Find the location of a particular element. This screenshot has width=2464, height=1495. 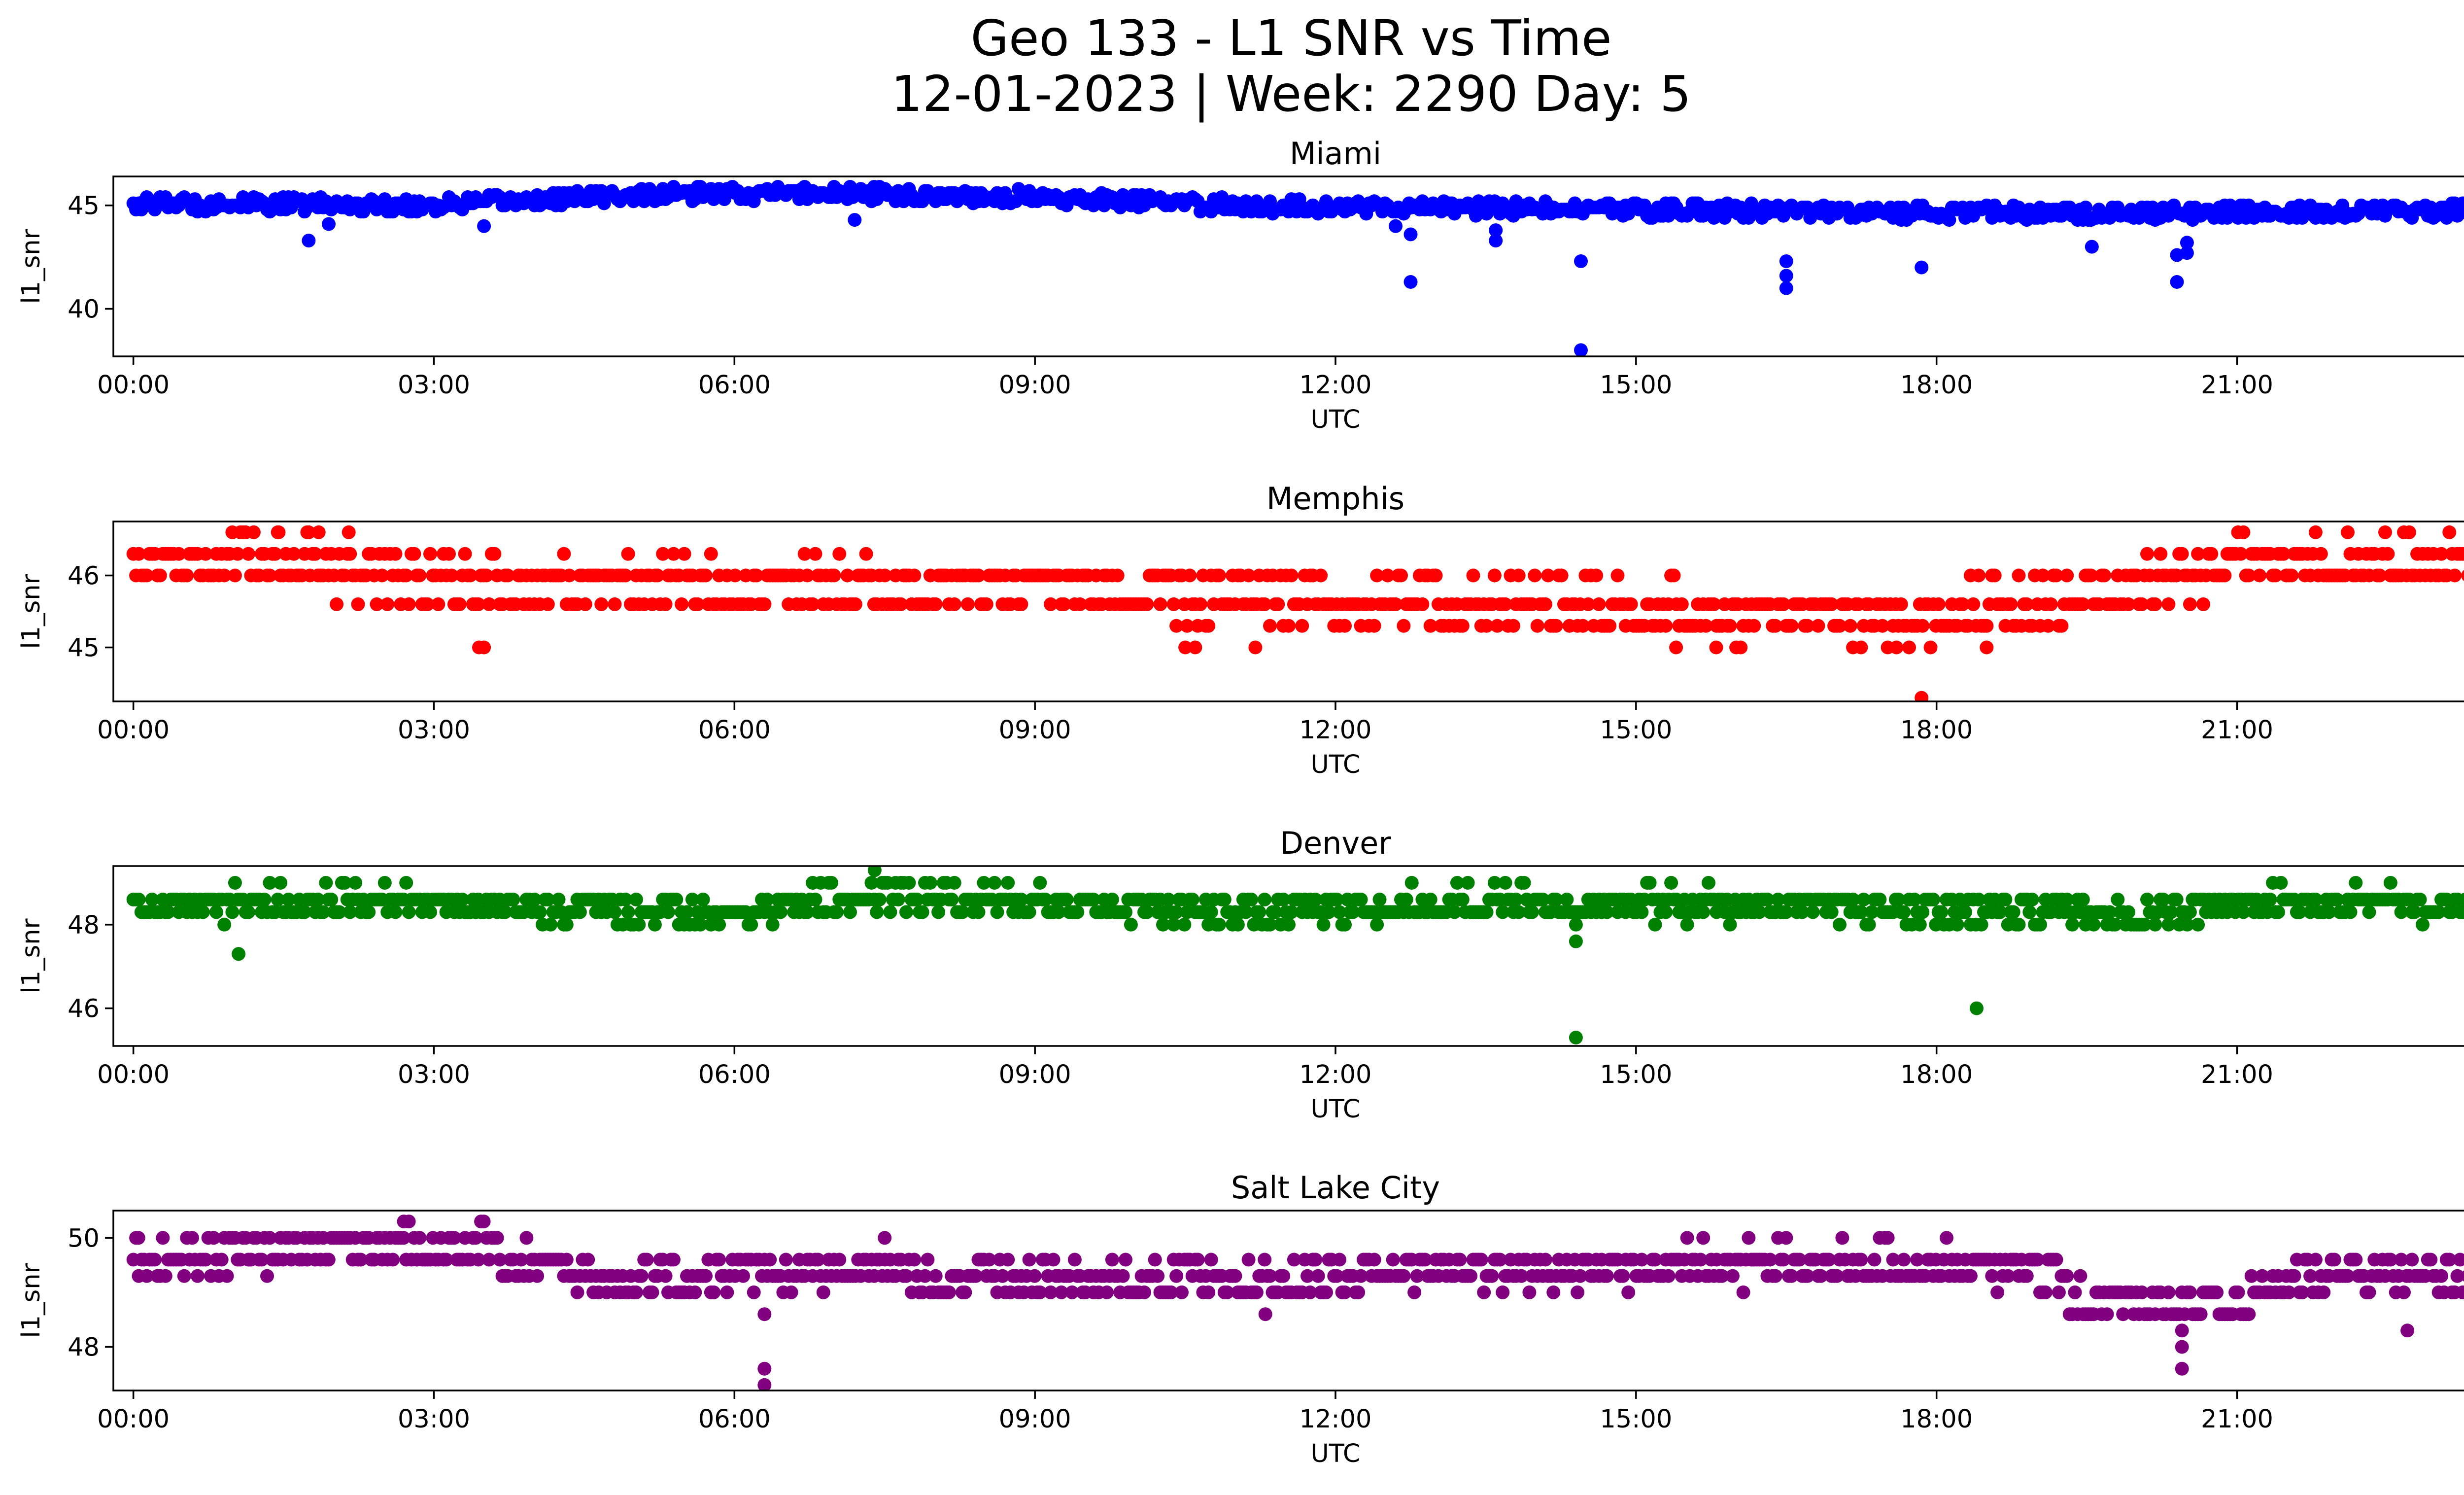

x-axis-label: UTC is located at coordinates (1335, 764).